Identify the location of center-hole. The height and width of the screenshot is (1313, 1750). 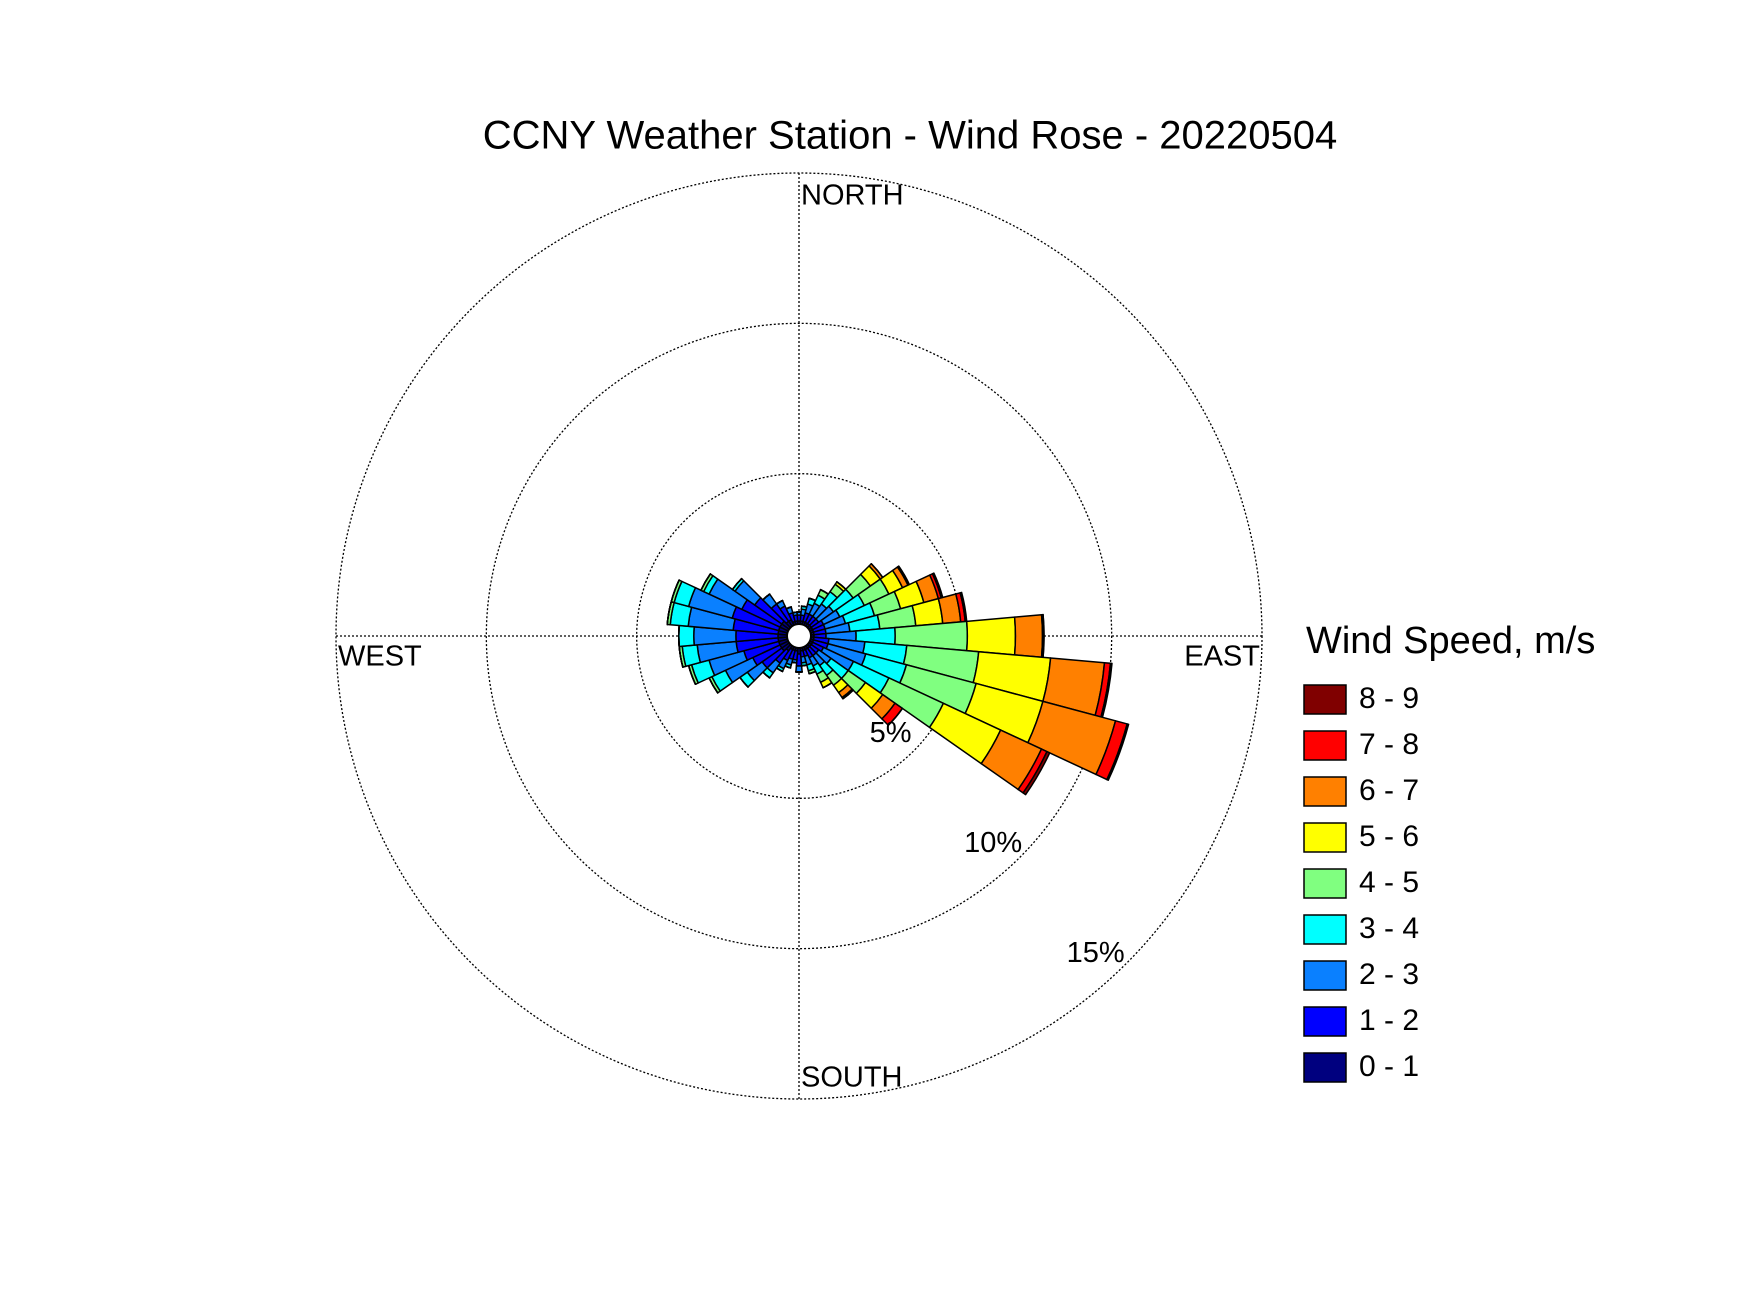
(799, 636).